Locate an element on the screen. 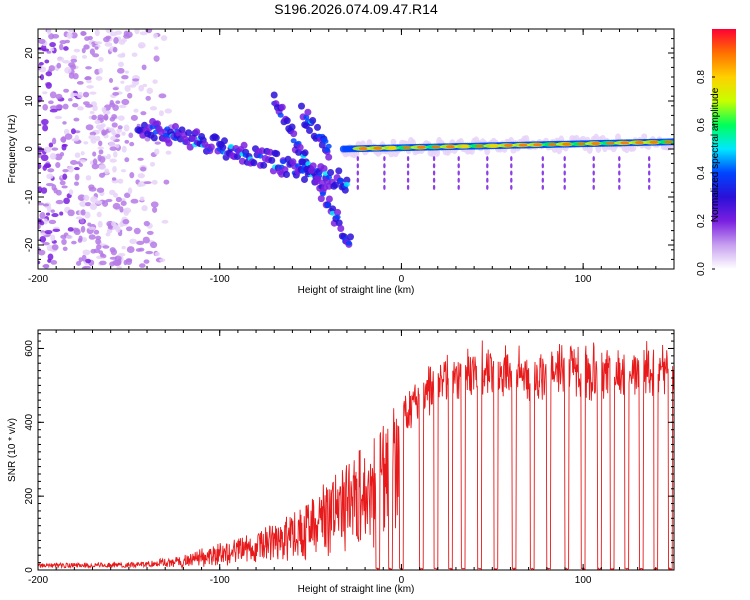 This screenshot has height=600, width=750. x-tick-label: -100 is located at coordinates (220, 279).